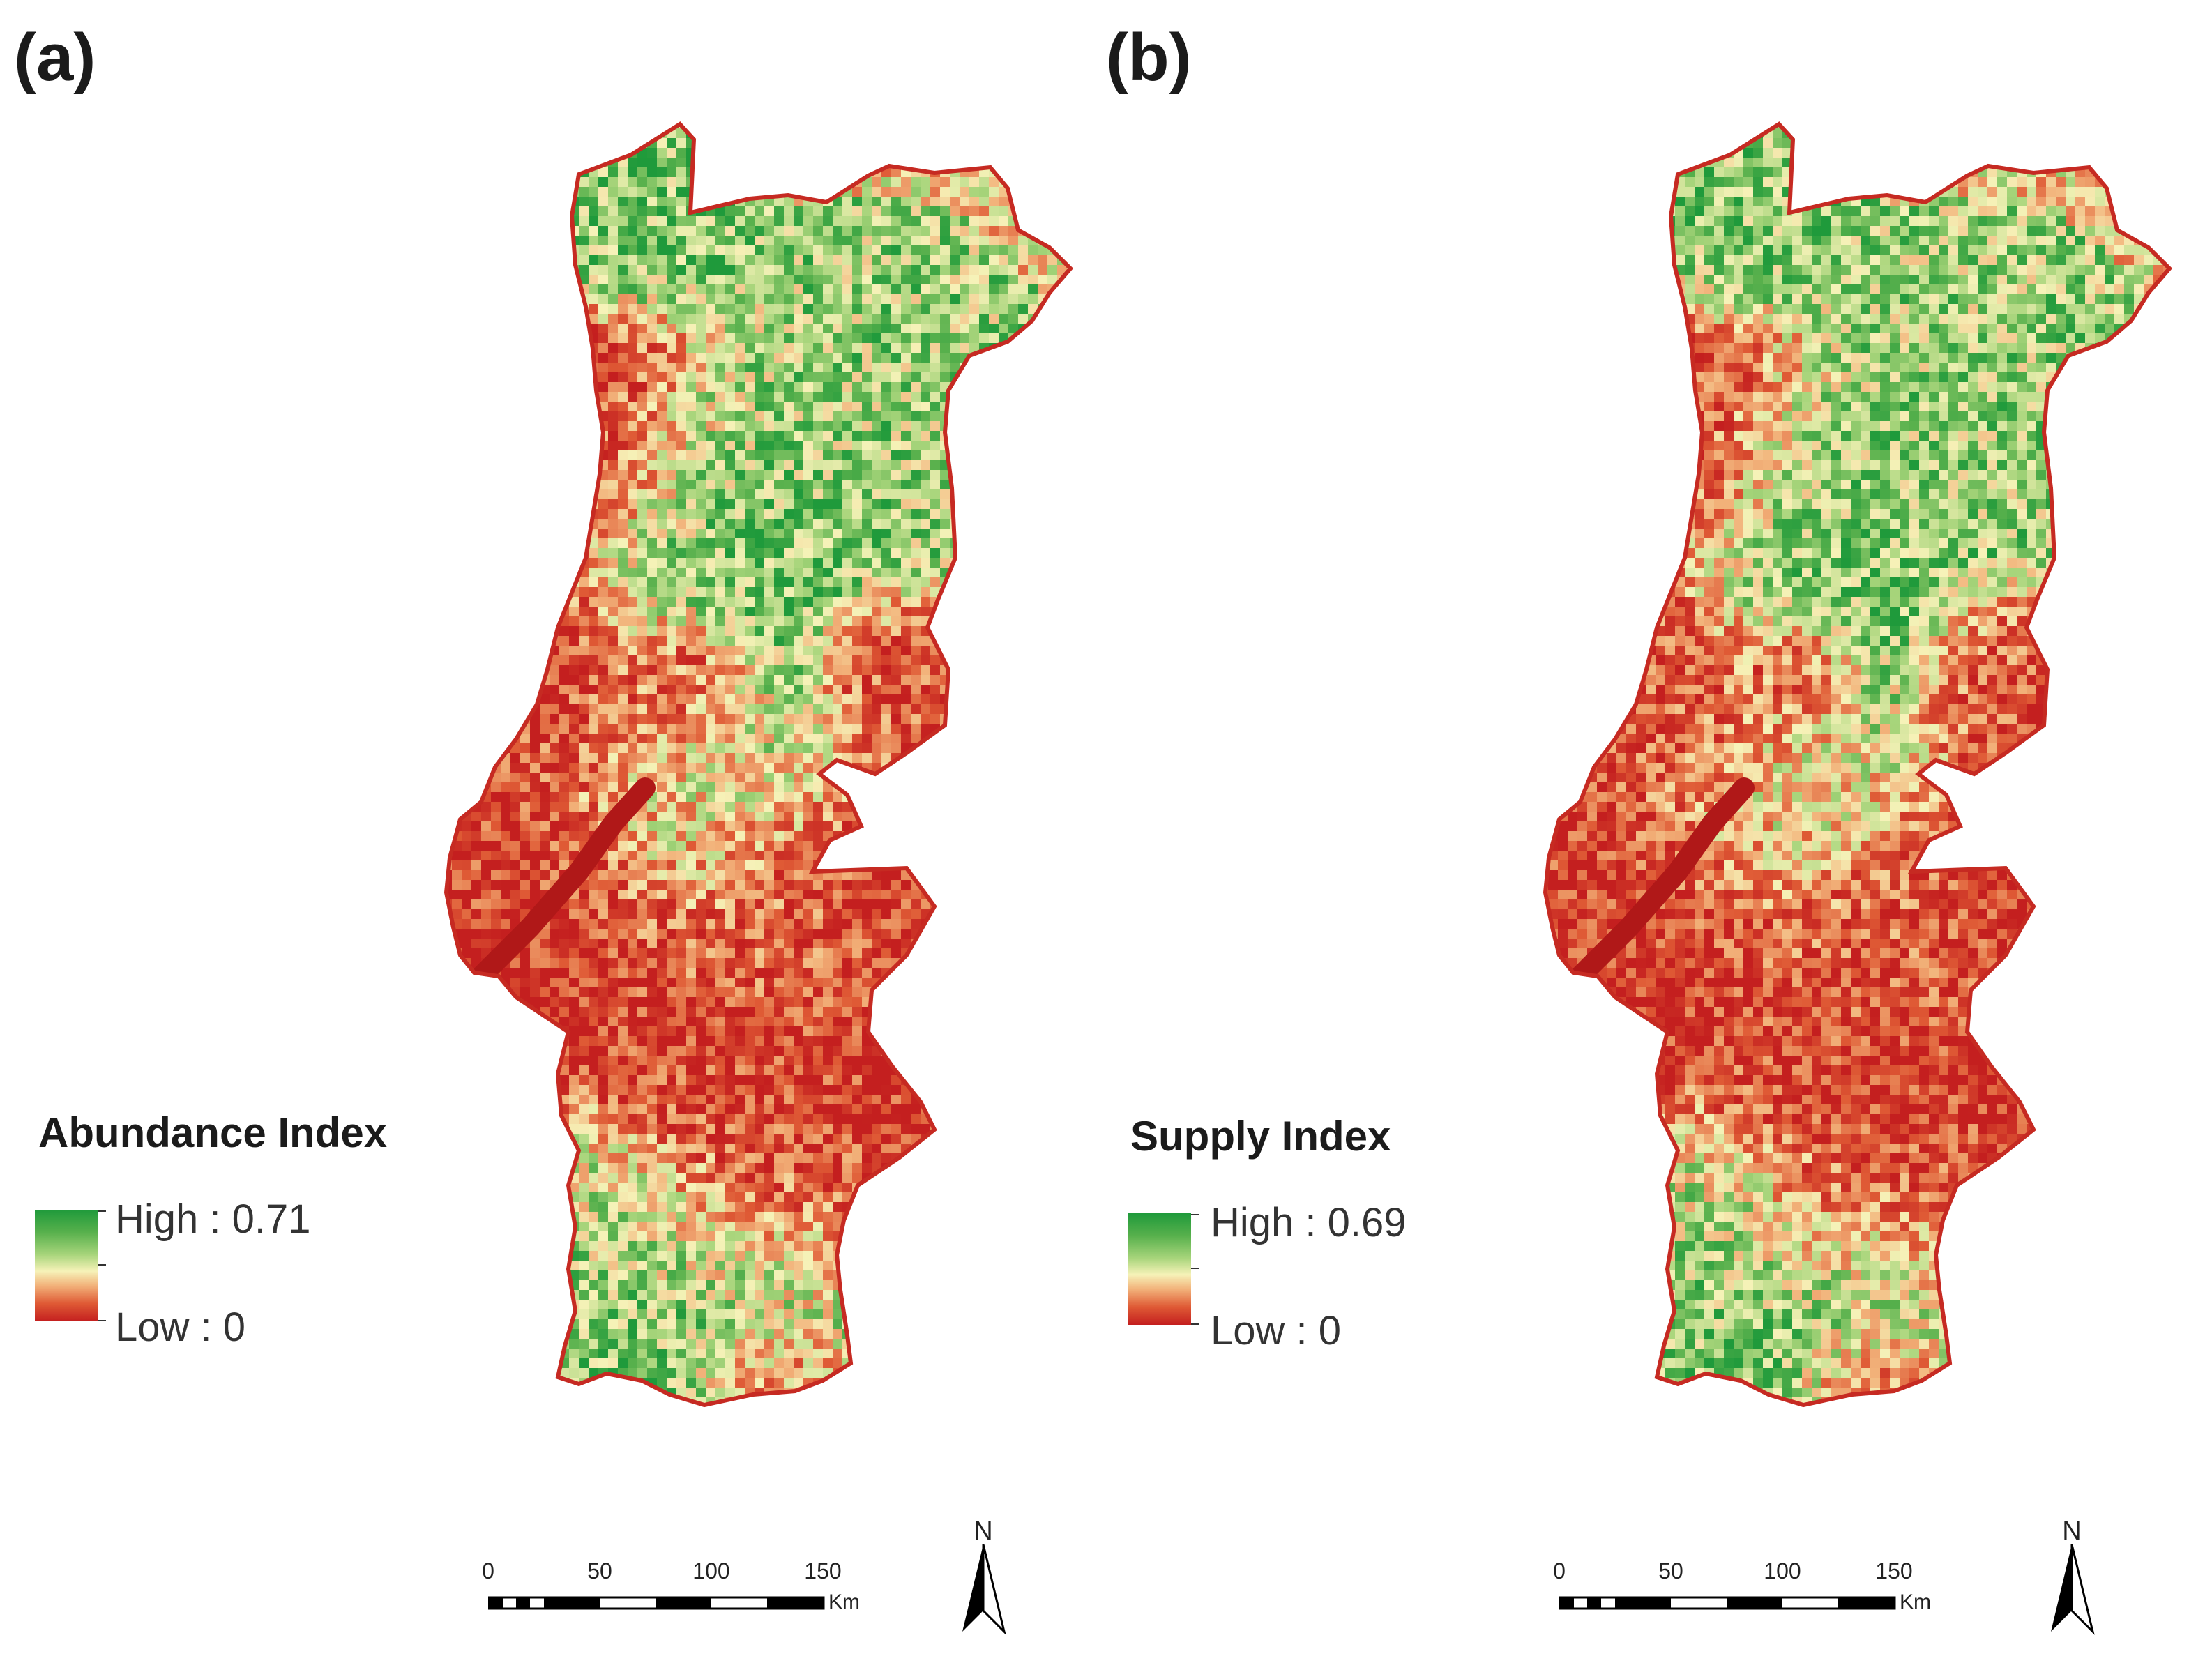  What do you see at coordinates (66, 1265) in the screenshot?
I see `legend-color-ramp-a` at bounding box center [66, 1265].